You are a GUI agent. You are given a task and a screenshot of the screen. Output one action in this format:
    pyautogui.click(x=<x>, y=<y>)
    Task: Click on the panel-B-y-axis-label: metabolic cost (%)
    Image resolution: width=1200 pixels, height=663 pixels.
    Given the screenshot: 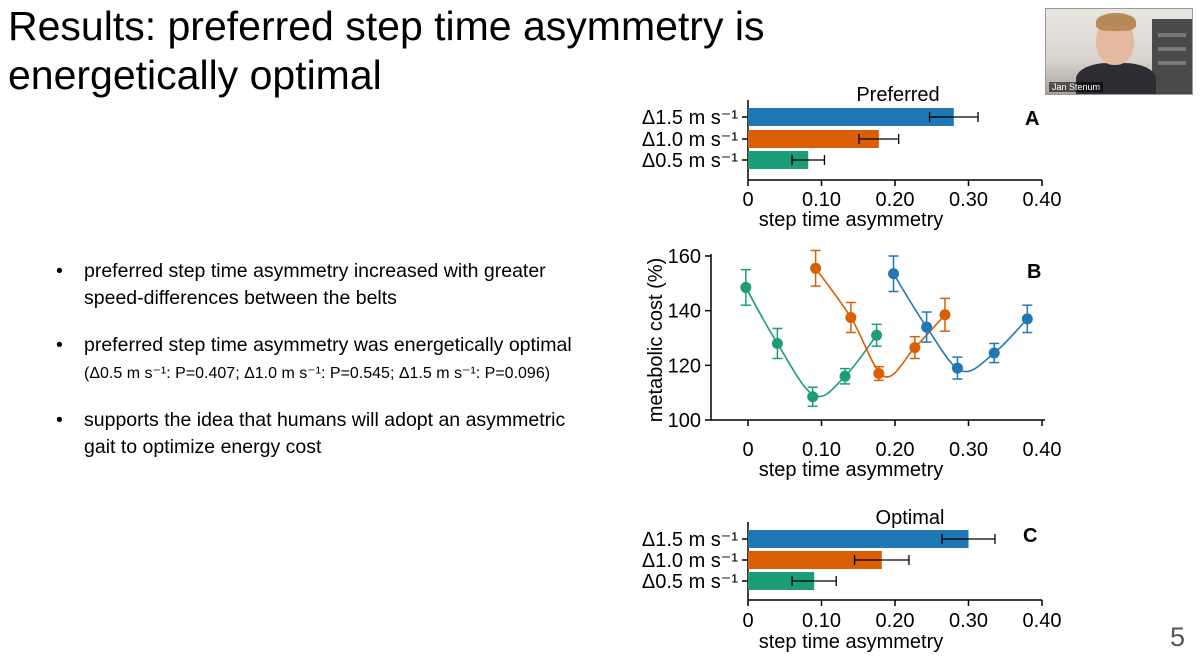 What is the action you would take?
    pyautogui.click(x=656, y=340)
    